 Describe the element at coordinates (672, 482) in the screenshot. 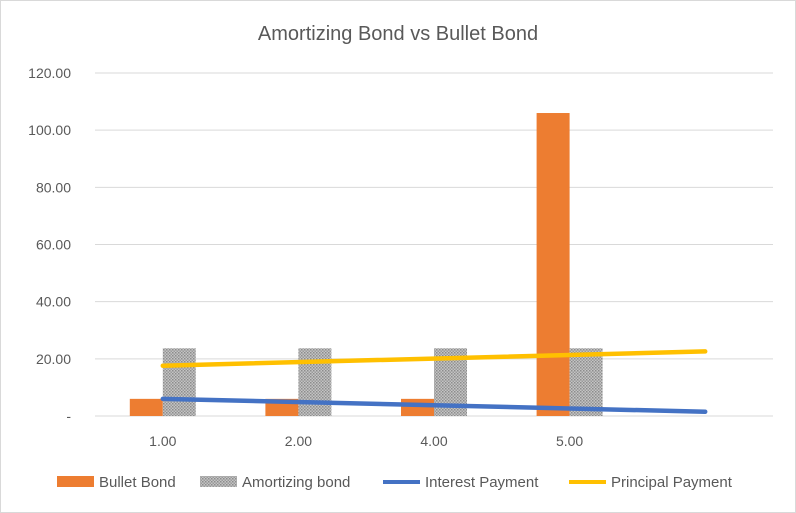

I see `legend-label: Principal Payment` at that location.